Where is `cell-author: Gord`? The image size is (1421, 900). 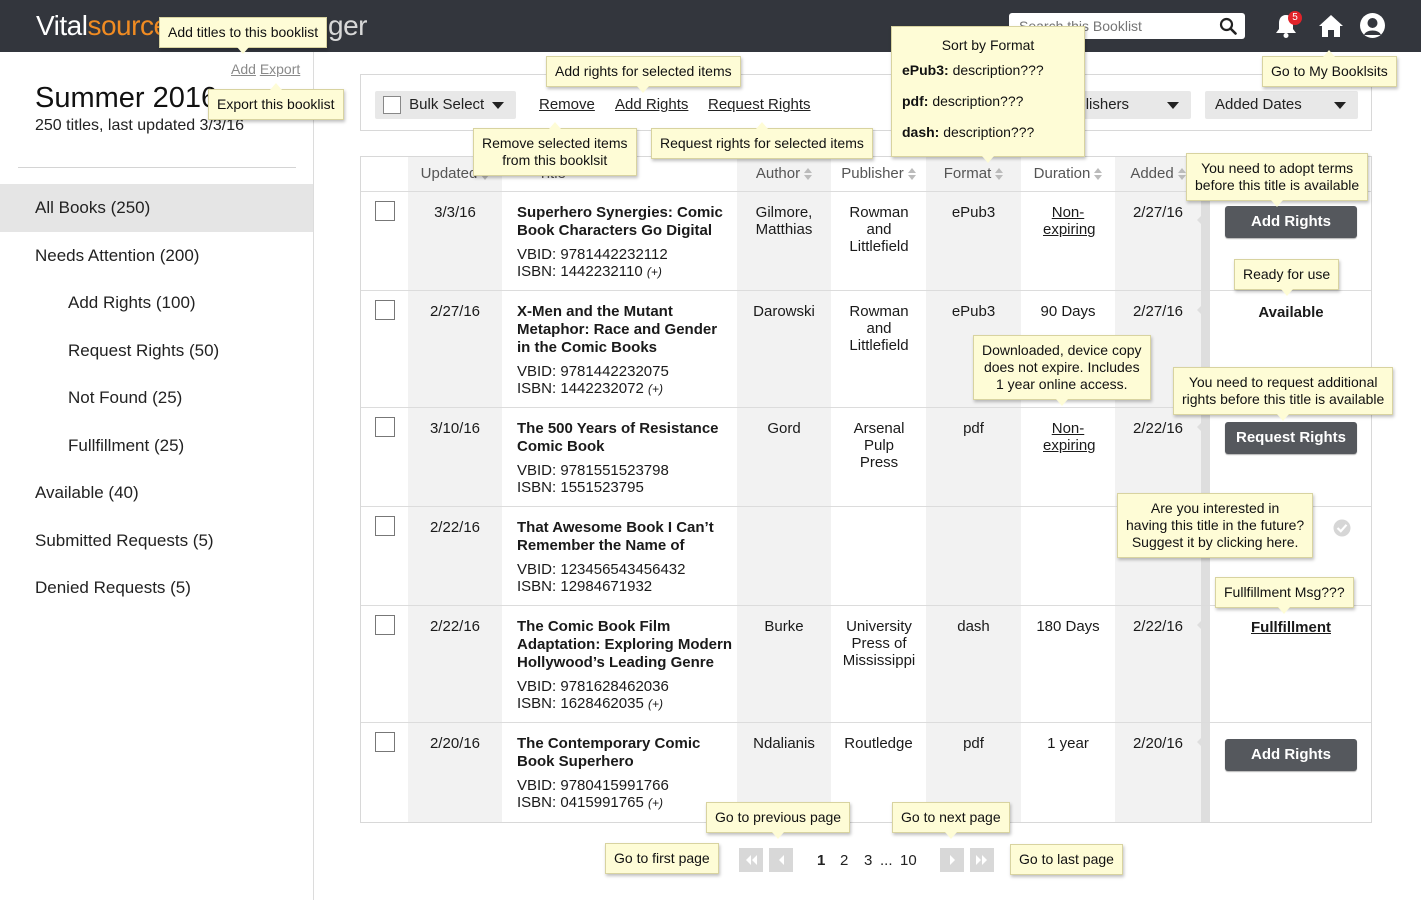
cell-author: Gord is located at coordinates (784, 428).